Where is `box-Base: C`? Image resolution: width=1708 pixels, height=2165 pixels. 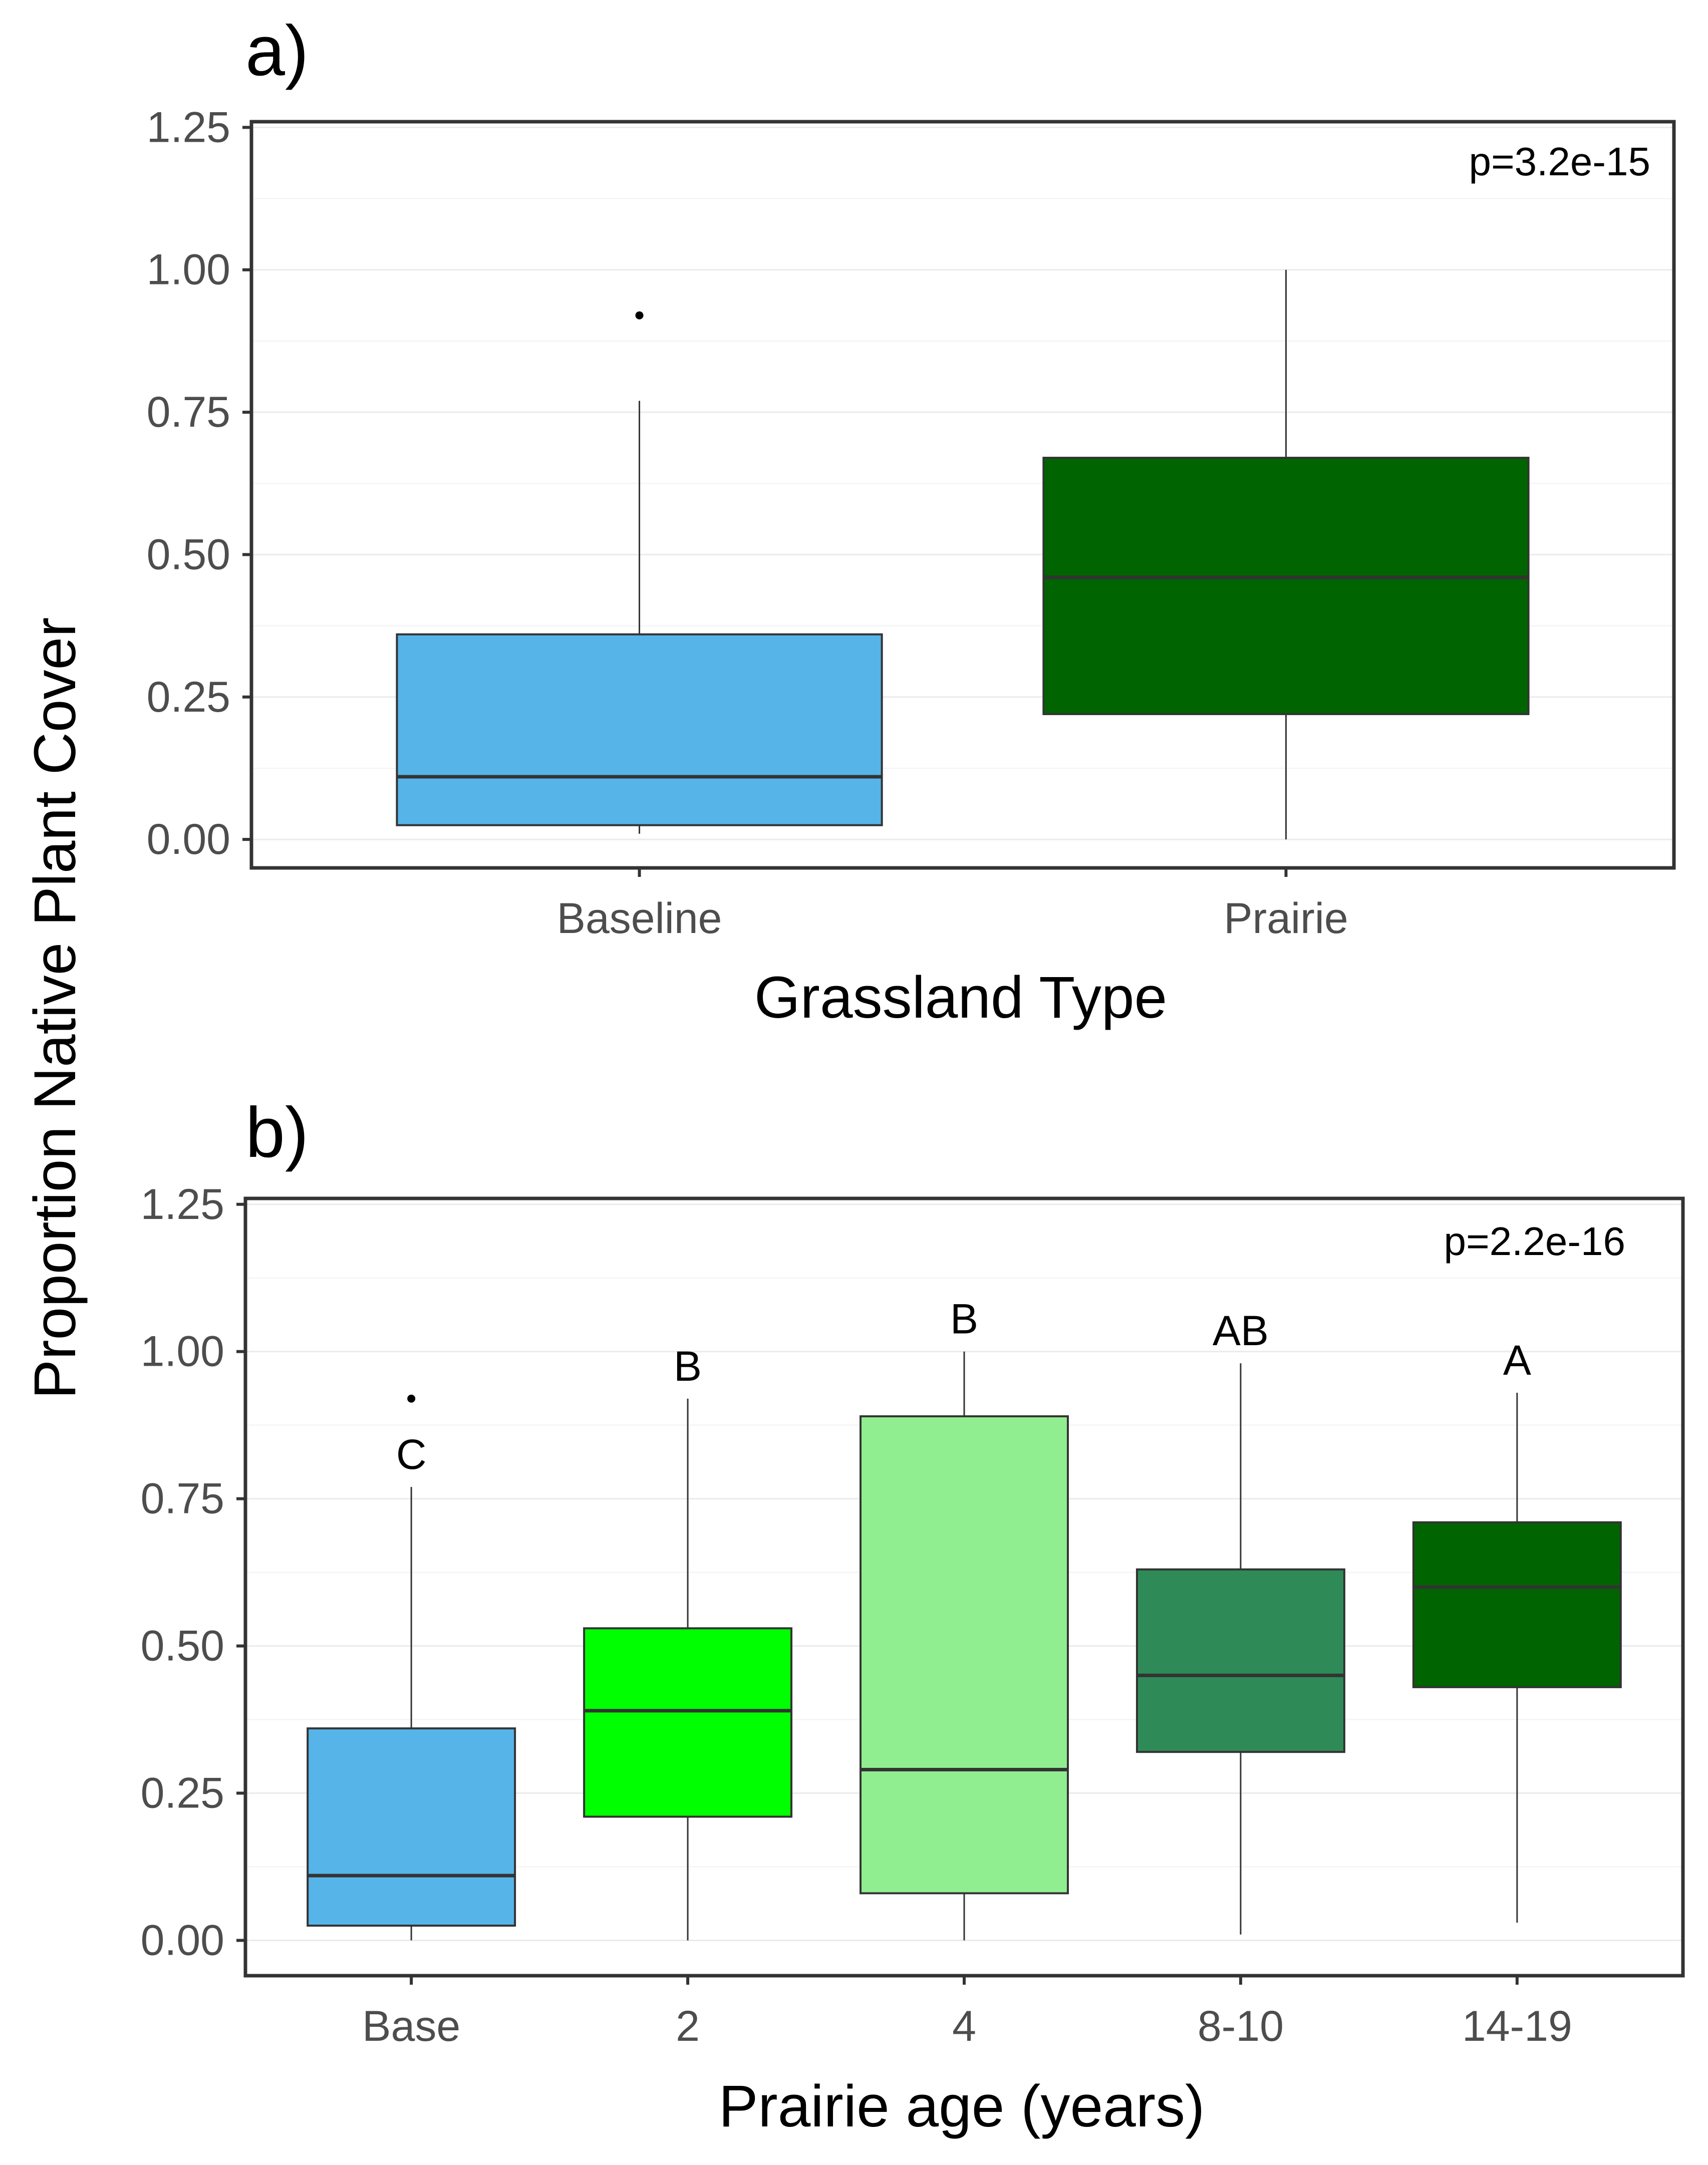
box-Base: C is located at coordinates (411, 1667).